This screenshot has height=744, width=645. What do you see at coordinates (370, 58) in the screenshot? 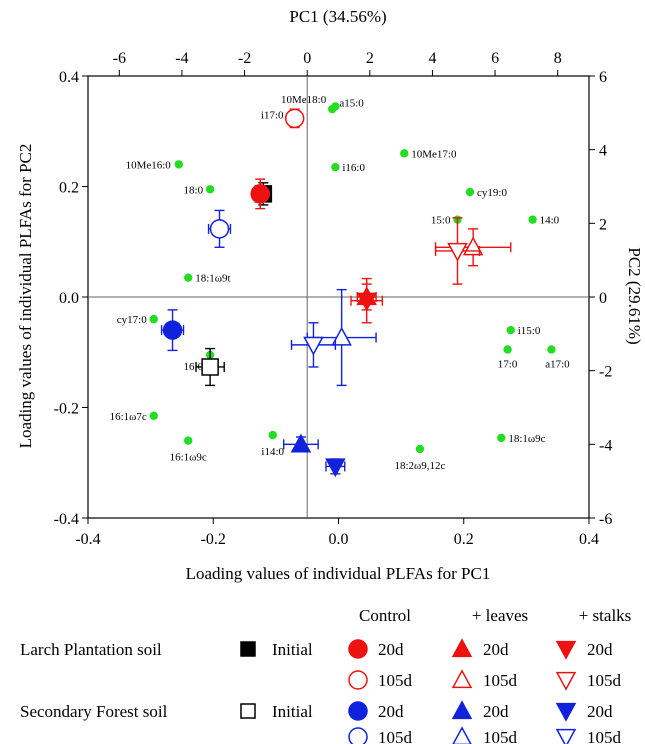
I see `top-tick-label: 2` at bounding box center [370, 58].